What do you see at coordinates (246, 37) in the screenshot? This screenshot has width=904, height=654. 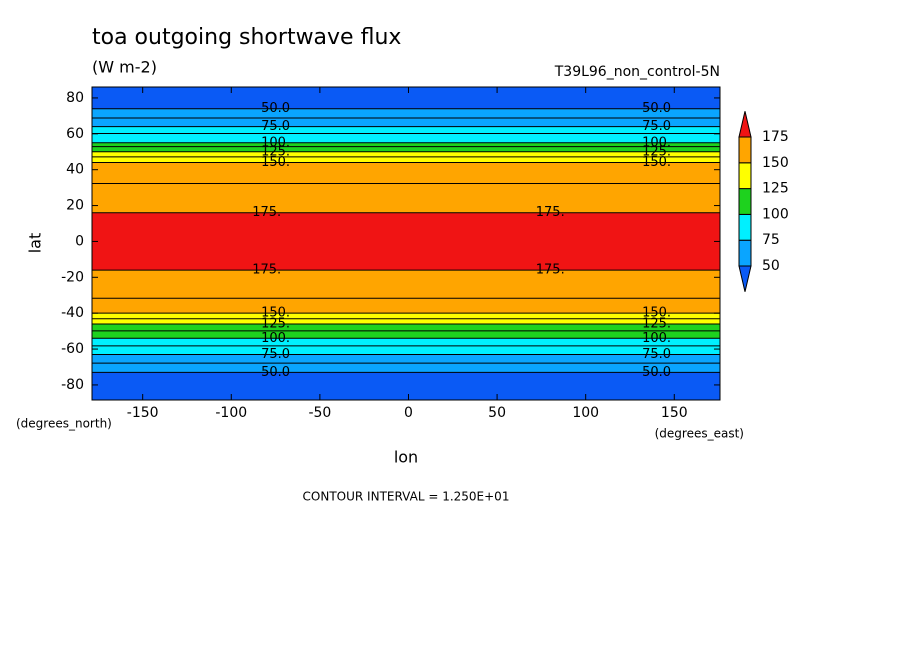 I see `chart-title: toa outgoing shortwave flux` at bounding box center [246, 37].